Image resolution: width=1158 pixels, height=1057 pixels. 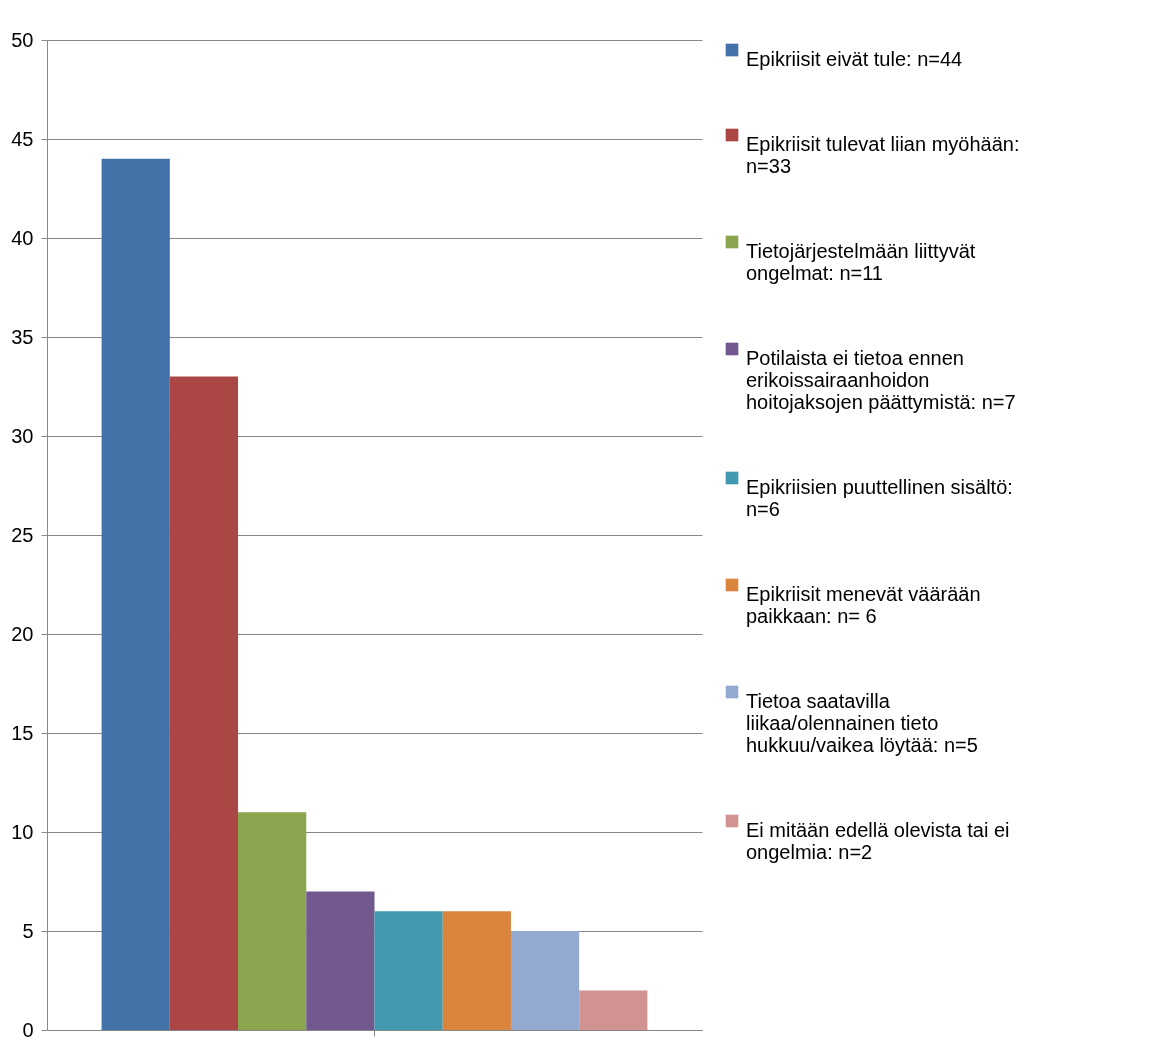 I want to click on y-tick-label: 30, so click(x=22, y=435).